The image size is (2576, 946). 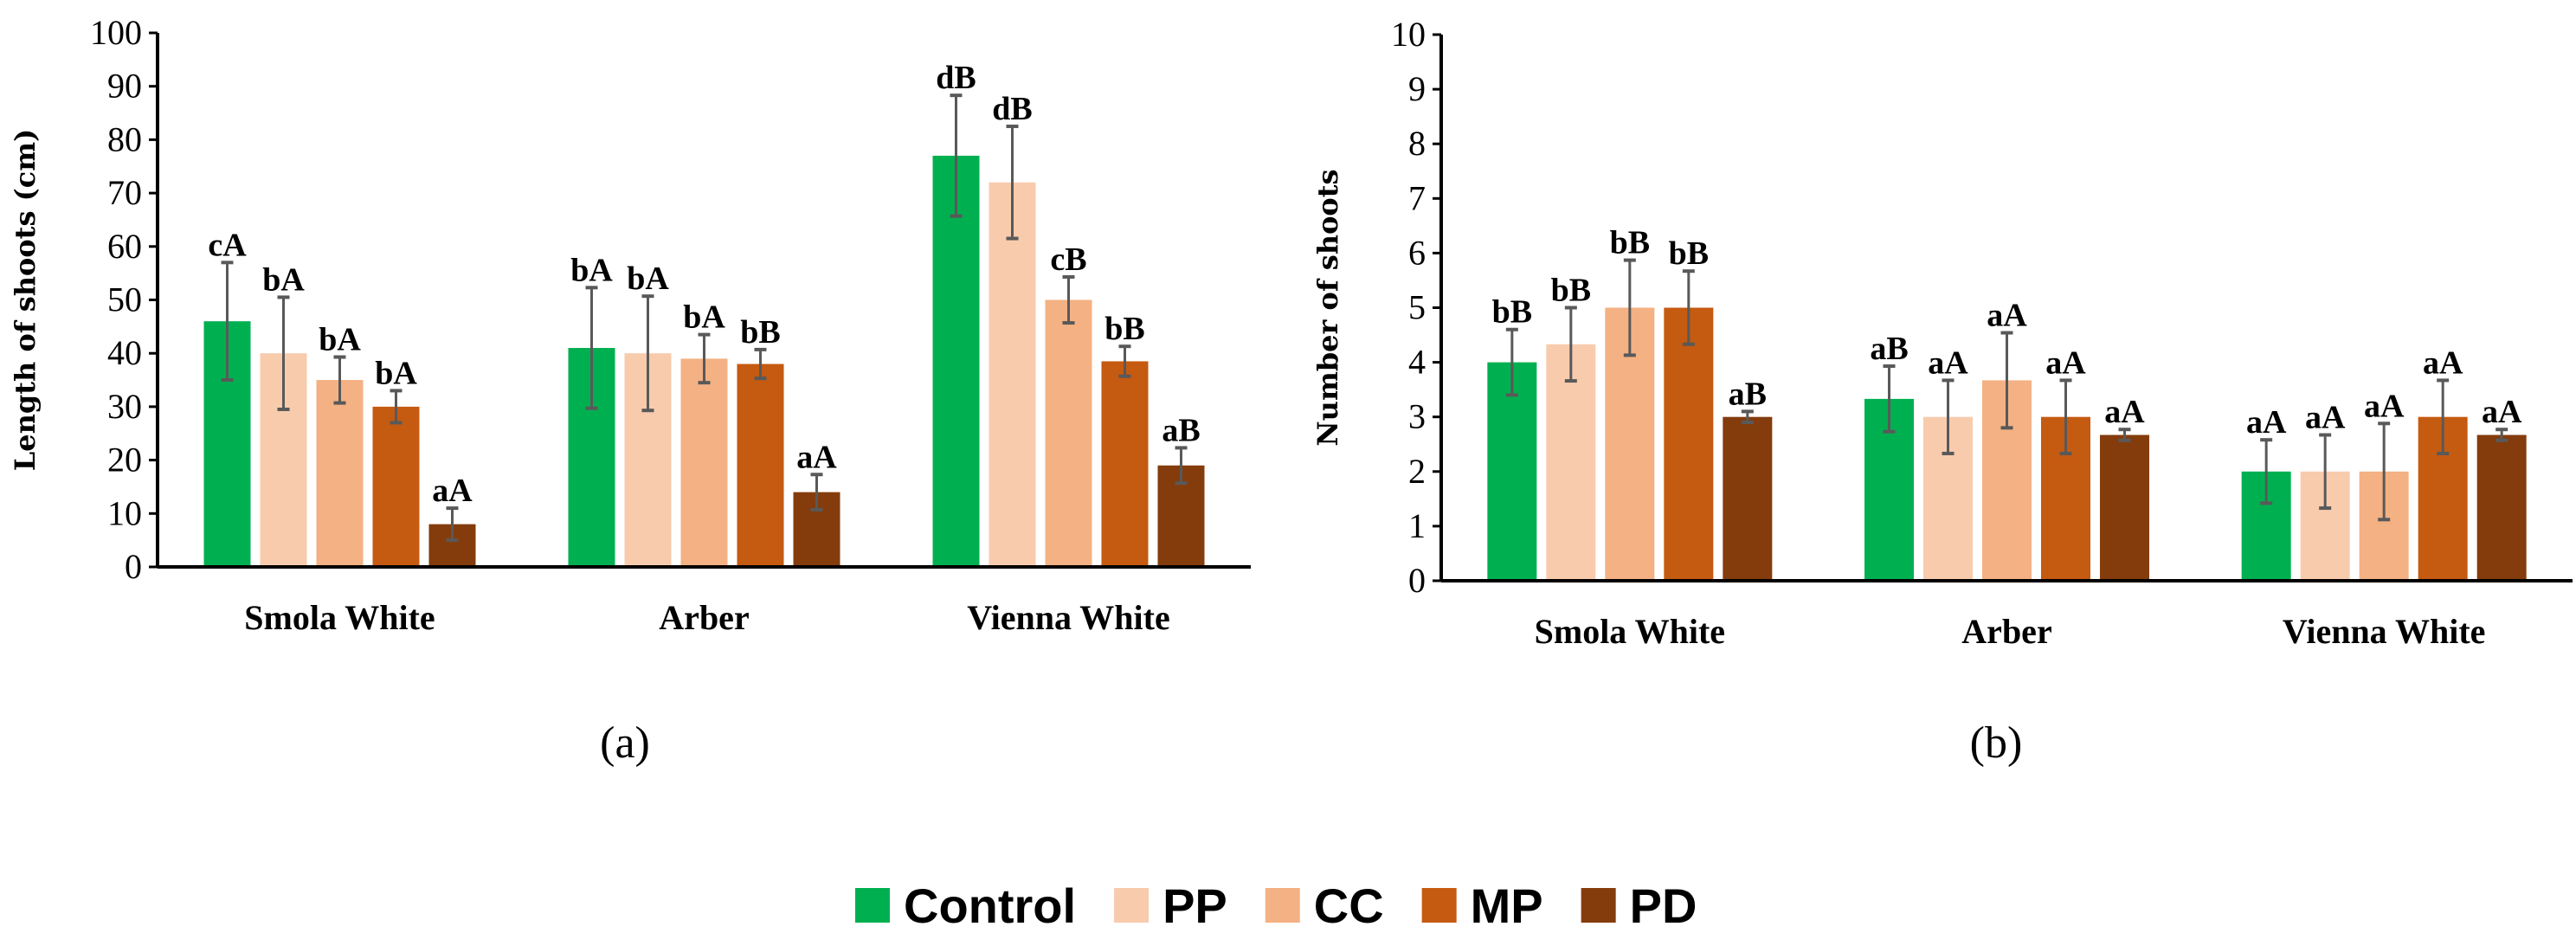 What do you see at coordinates (124, 138) in the screenshot?
I see `y-tick-label: 80` at bounding box center [124, 138].